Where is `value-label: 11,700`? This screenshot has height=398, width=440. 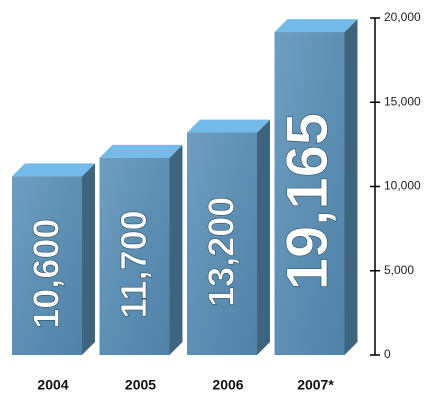
value-label: 11,700 is located at coordinates (133, 264).